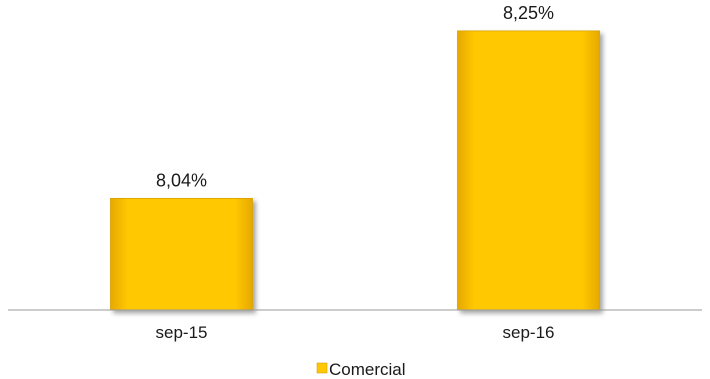 Image resolution: width=710 pixels, height=379 pixels. Describe the element at coordinates (182, 332) in the screenshot. I see `x-tick-label-sep-15: sep-15` at that location.